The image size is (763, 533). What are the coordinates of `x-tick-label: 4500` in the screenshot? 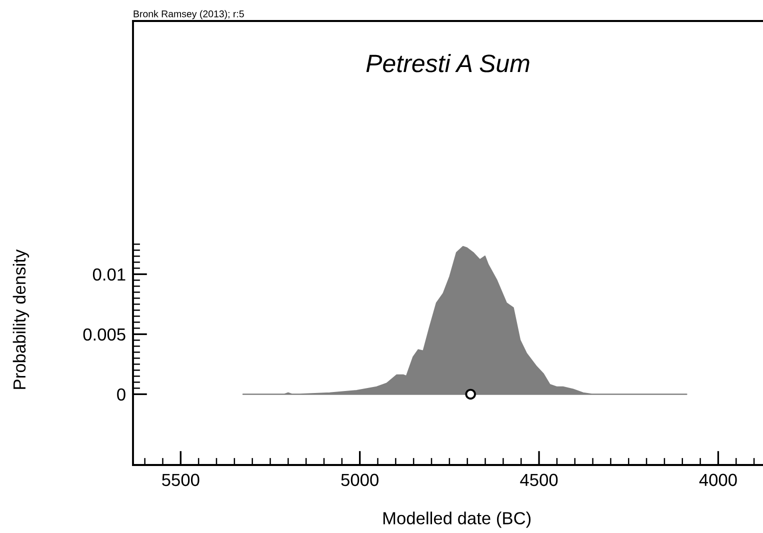 It's located at (539, 480).